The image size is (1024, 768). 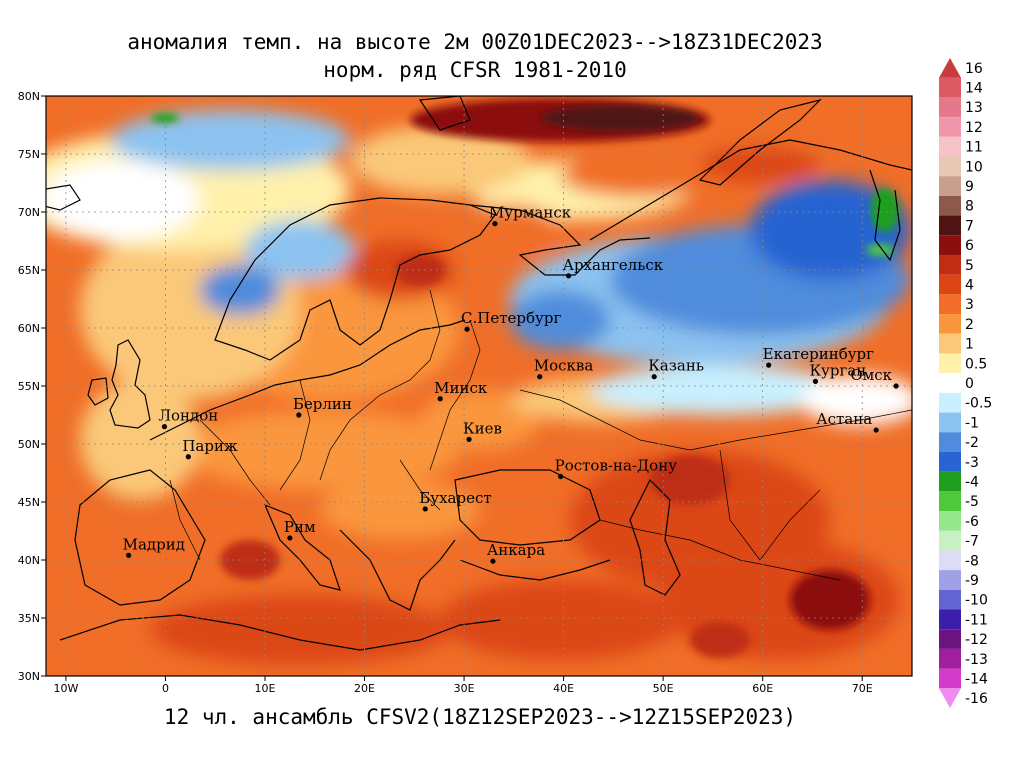 I want to click on city-label: Екатеринбург, so click(x=818, y=354).